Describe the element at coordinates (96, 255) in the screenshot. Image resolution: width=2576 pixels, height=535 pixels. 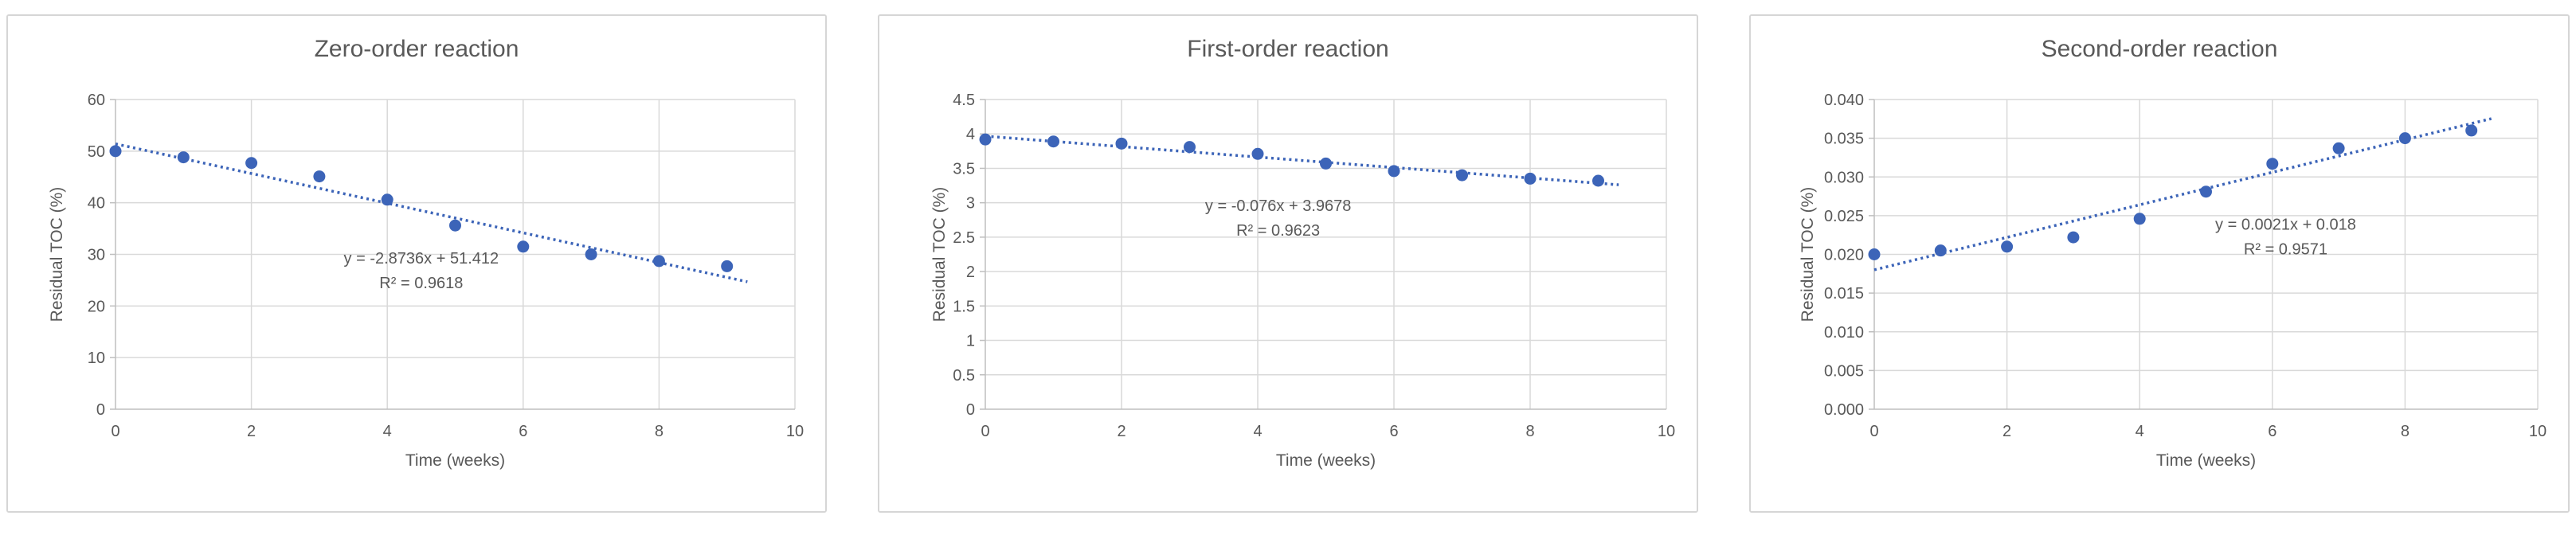
I see `y-tick-label: 30` at that location.